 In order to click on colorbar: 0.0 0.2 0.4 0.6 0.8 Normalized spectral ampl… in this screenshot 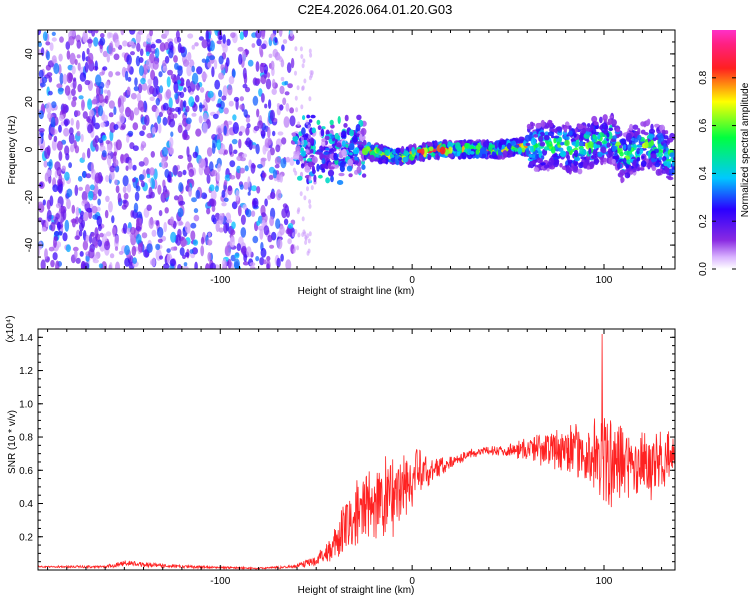, I will do `click(724, 153)`.